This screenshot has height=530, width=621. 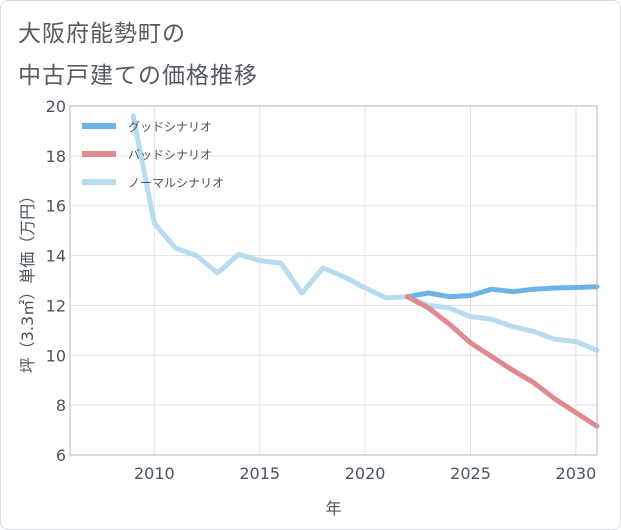 What do you see at coordinates (170, 127) in the screenshot?
I see `legend-label-0: グッドシナリオ` at bounding box center [170, 127].